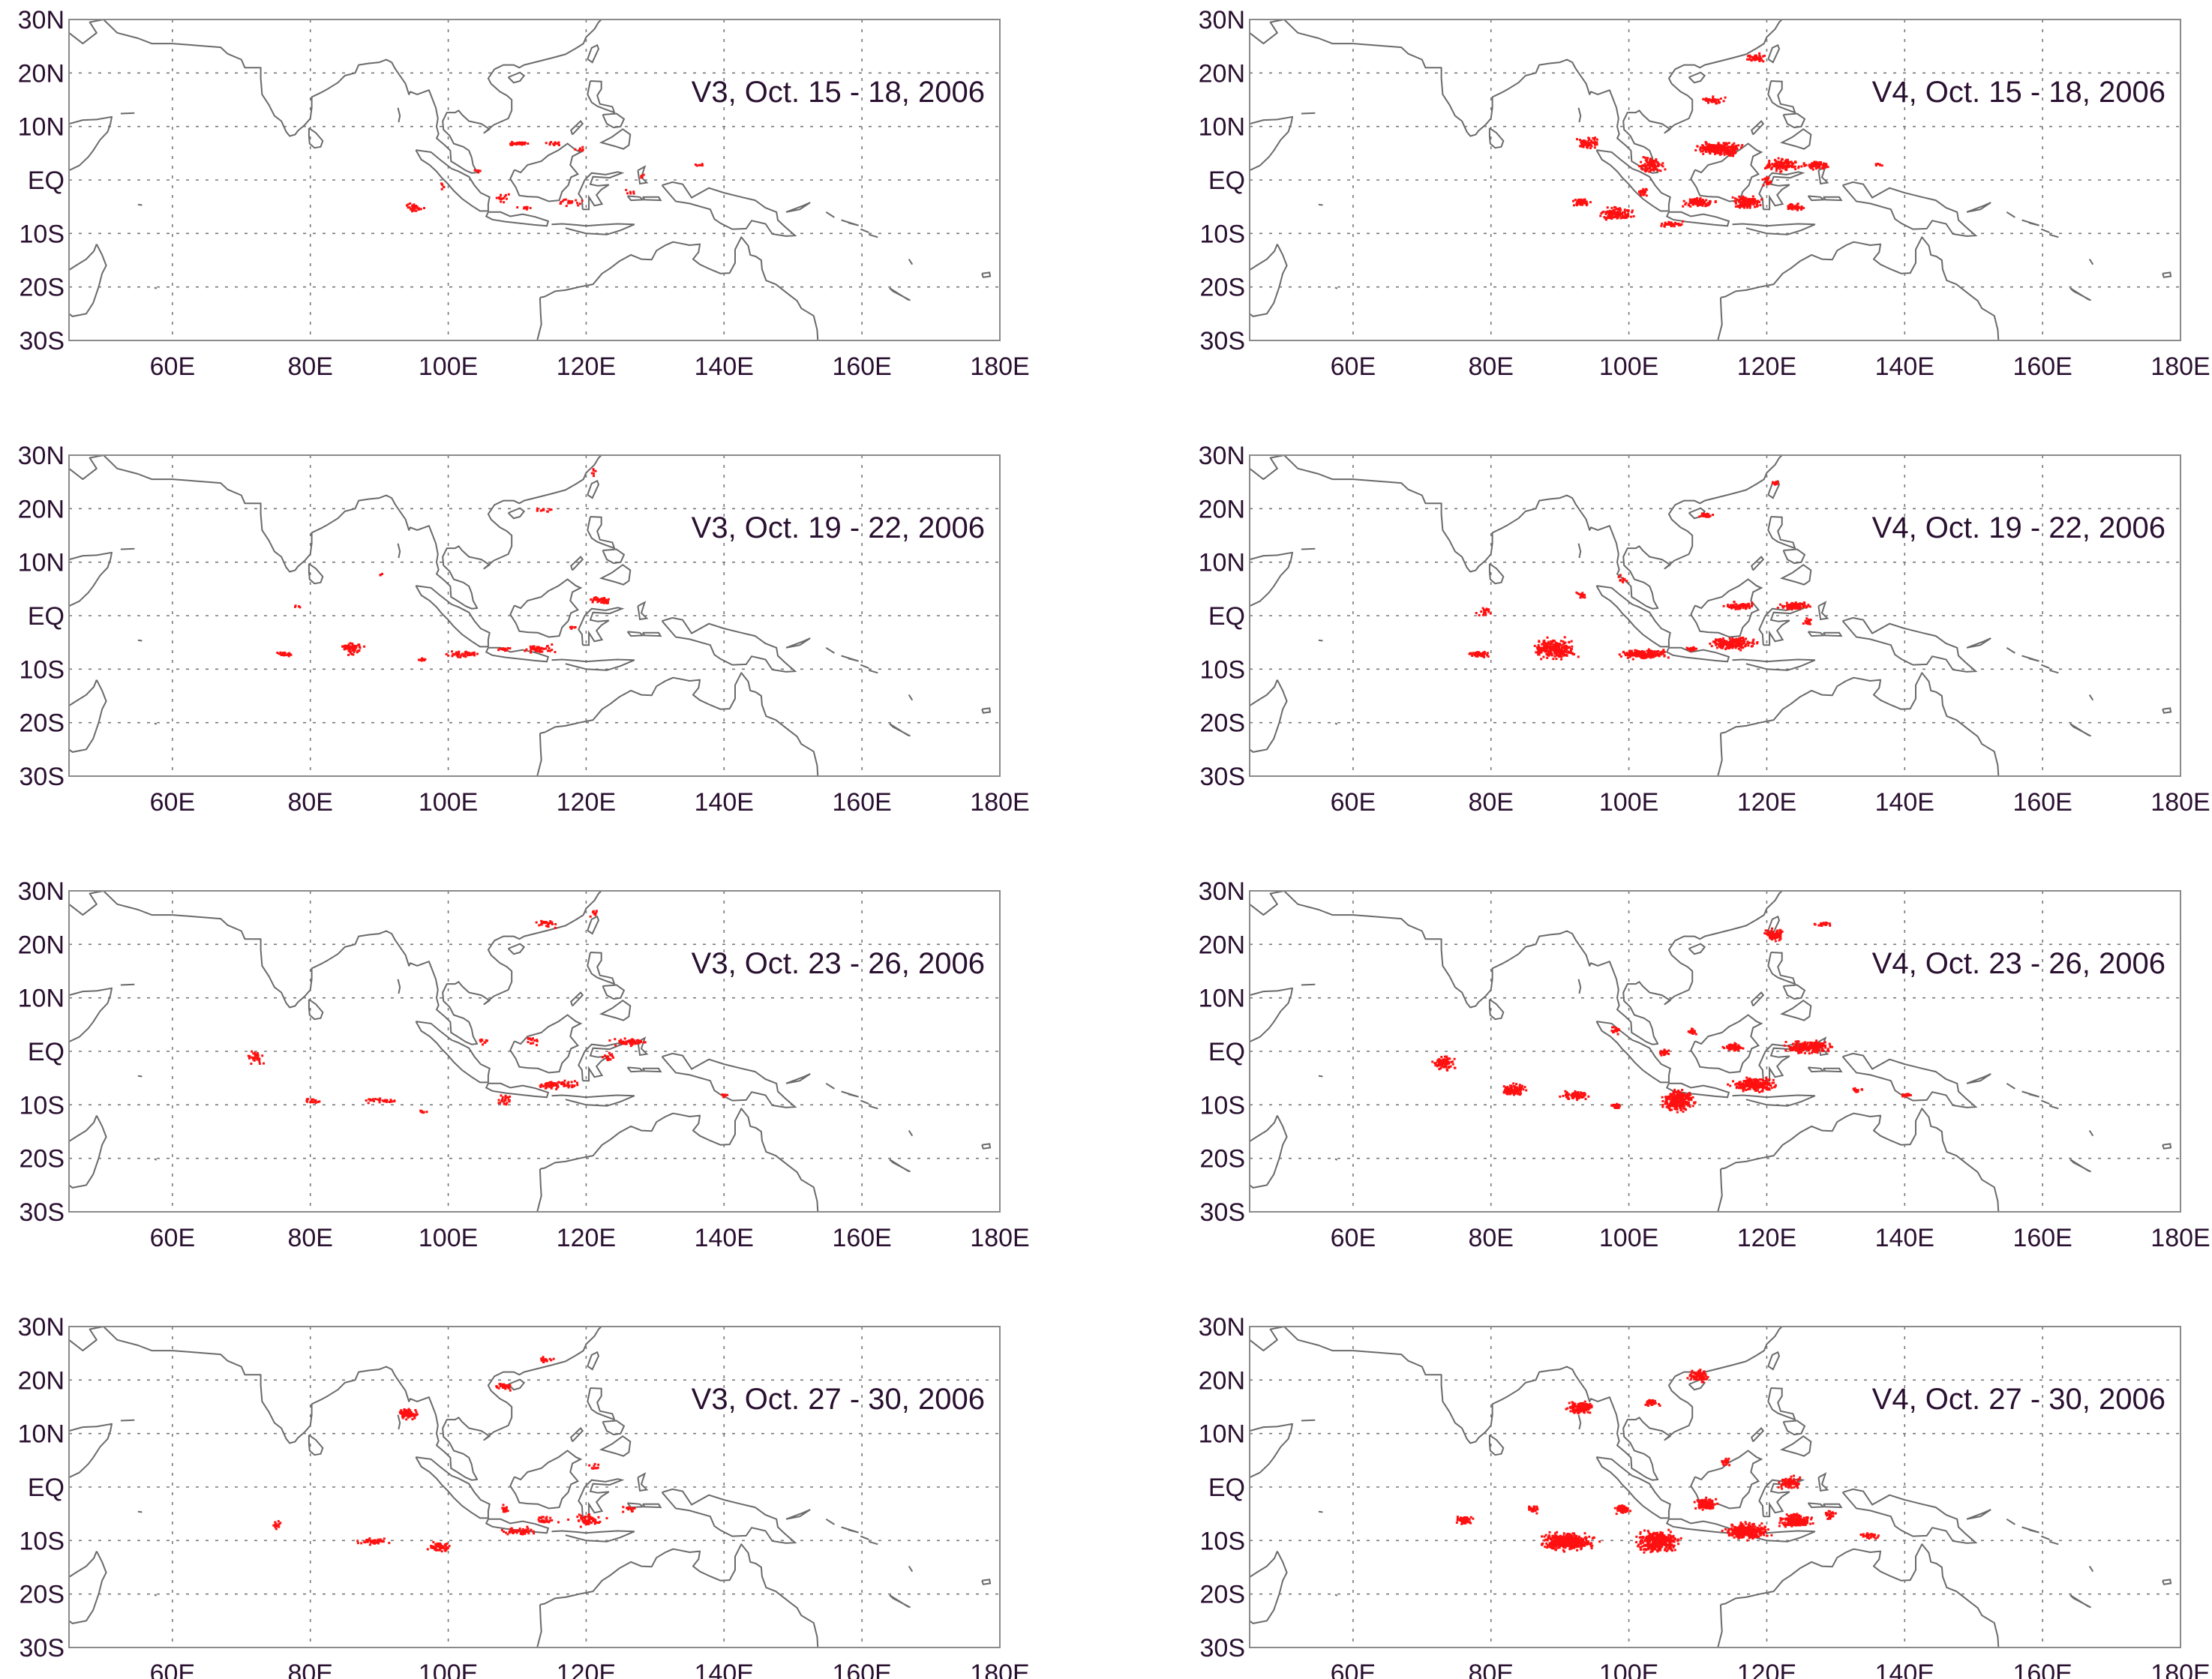 The height and width of the screenshot is (1679, 2212). What do you see at coordinates (838, 92) in the screenshot?
I see `panel-title: V3, Oct. 15 - 18, 2006` at bounding box center [838, 92].